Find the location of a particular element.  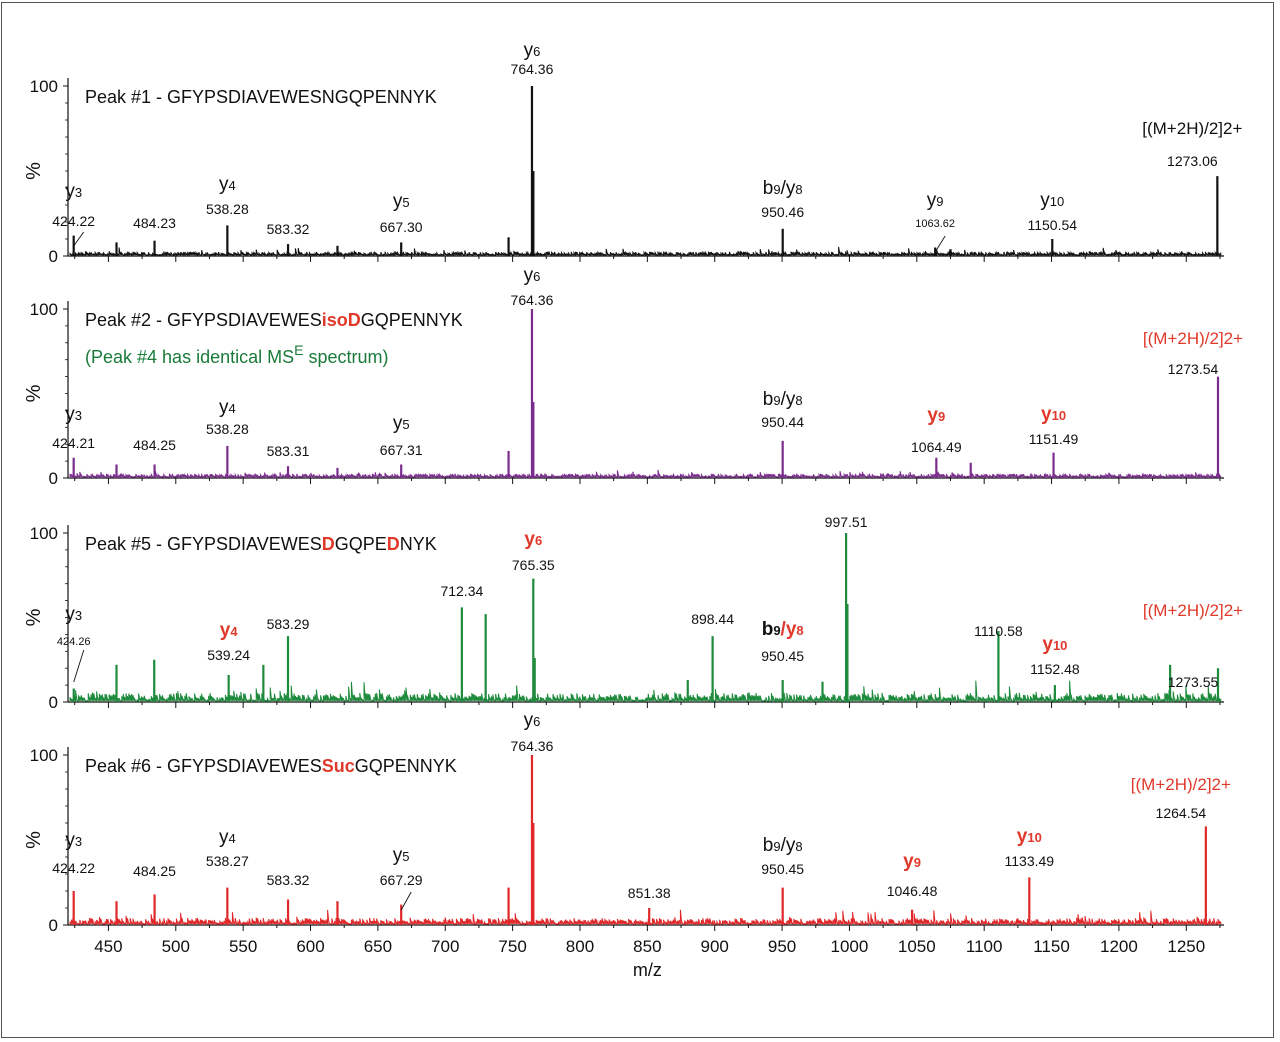

peak-value-label: 1046.48 is located at coordinates (912, 891).